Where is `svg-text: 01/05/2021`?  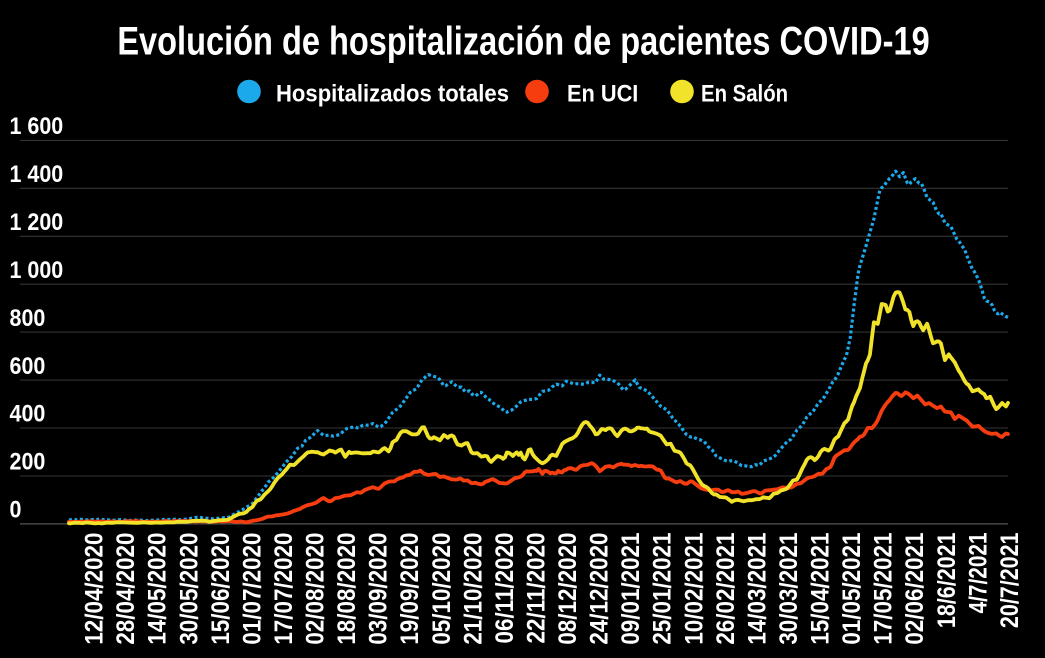
svg-text: 01/05/2021 is located at coordinates (852, 589).